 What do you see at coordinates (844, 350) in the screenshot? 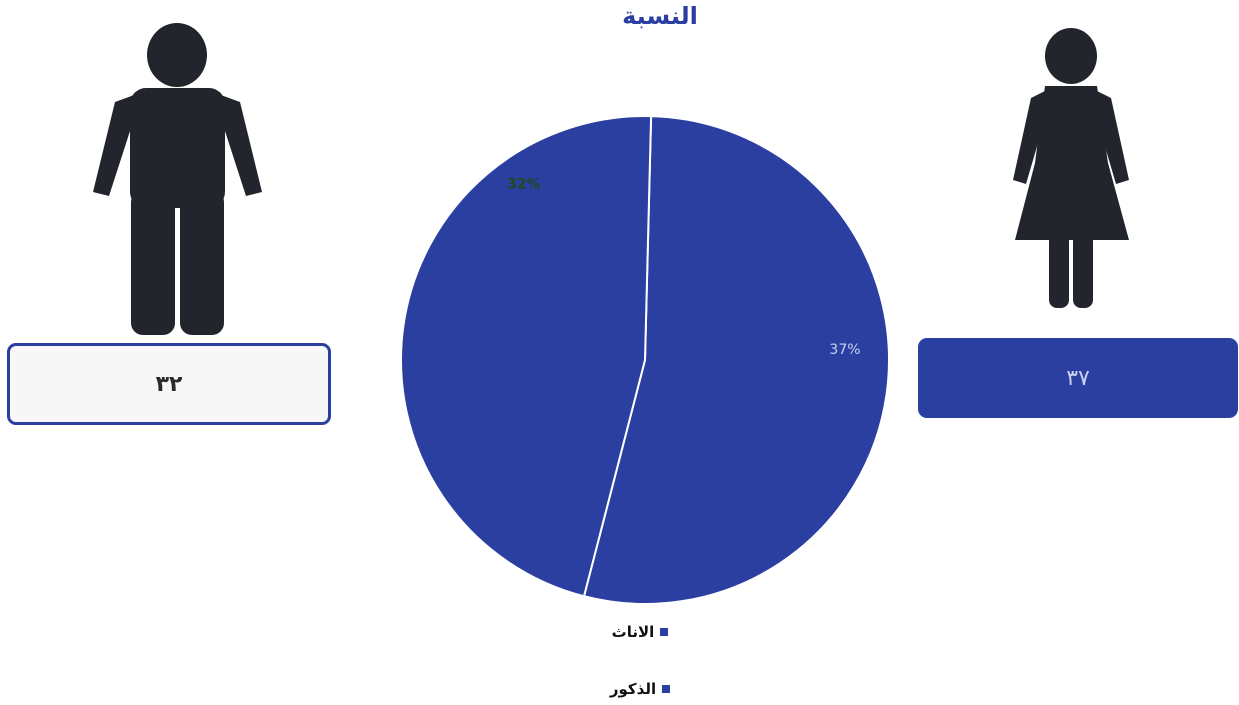
I see `pie-label-female: 37%` at bounding box center [844, 350].